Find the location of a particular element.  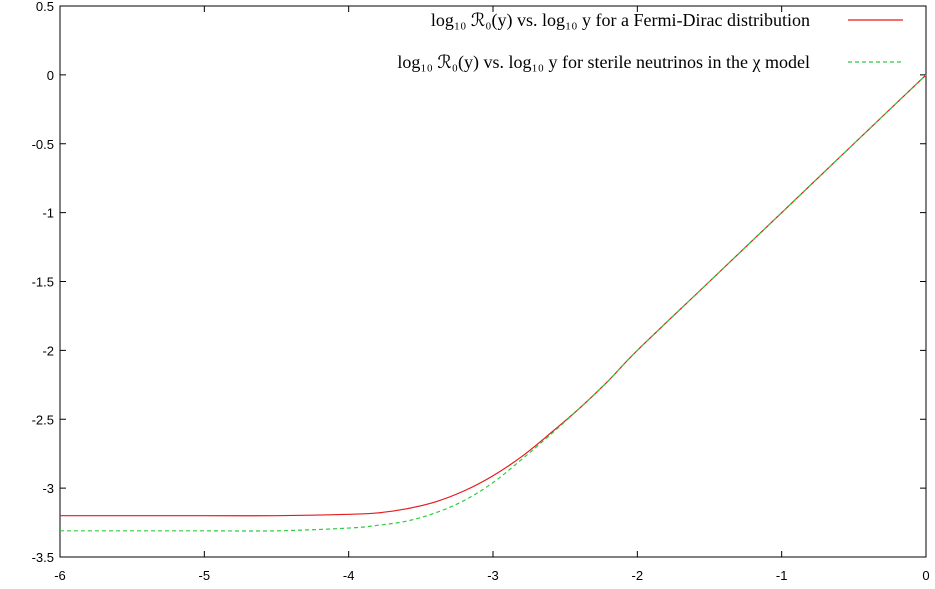

y-tick-label: 0.5 is located at coordinates (45, 7).